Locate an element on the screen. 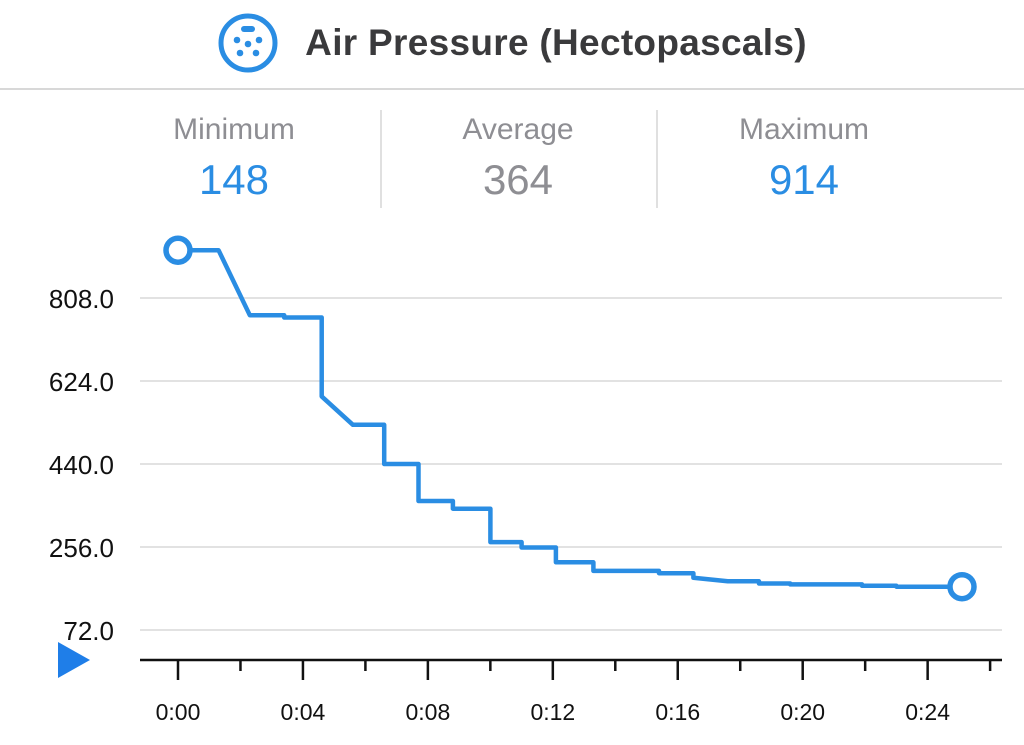 The height and width of the screenshot is (745, 1024). y-tick-label: 808.0 is located at coordinates (81, 299).